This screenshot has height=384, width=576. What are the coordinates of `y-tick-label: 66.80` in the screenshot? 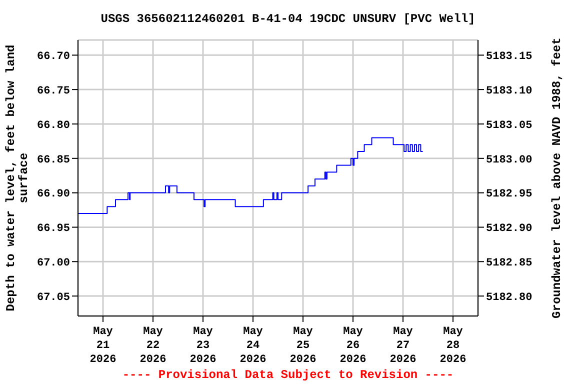 It's located at (53, 126).